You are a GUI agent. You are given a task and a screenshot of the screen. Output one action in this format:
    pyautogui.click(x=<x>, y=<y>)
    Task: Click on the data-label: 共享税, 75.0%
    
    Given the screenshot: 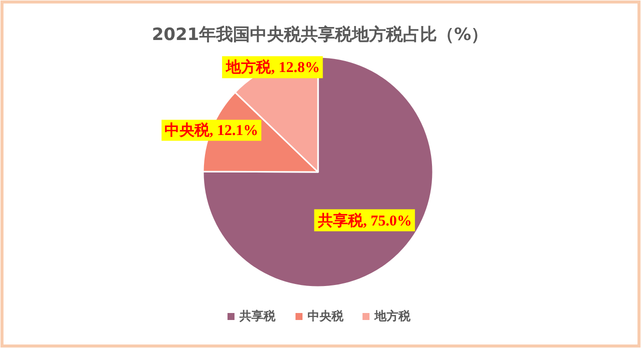 What is the action you would take?
    pyautogui.click(x=364, y=220)
    